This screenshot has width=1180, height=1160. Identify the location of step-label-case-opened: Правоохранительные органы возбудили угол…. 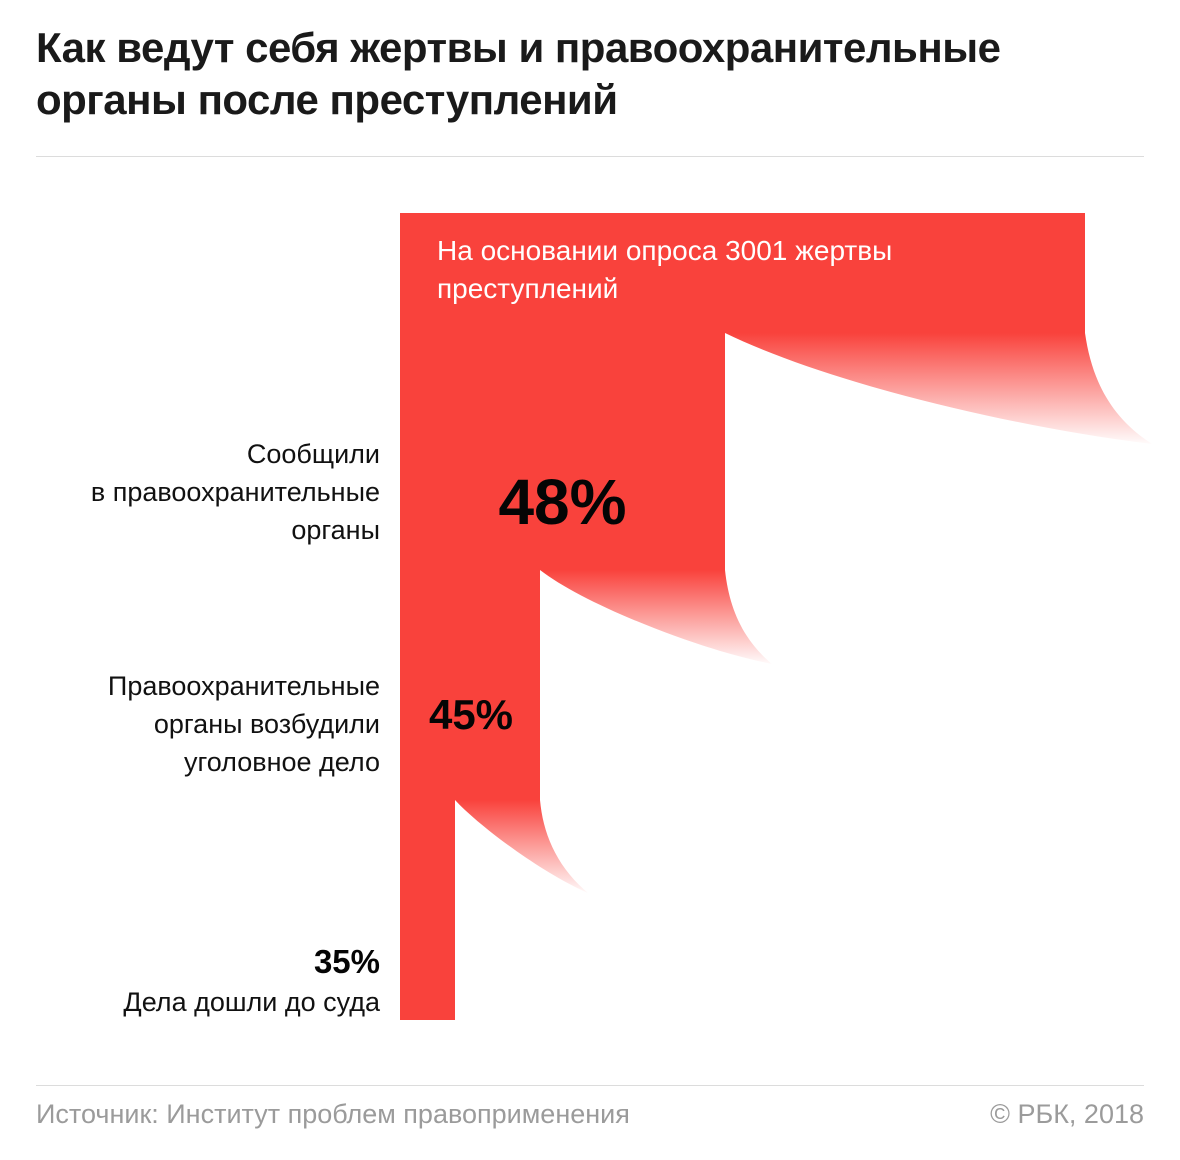
(243, 724).